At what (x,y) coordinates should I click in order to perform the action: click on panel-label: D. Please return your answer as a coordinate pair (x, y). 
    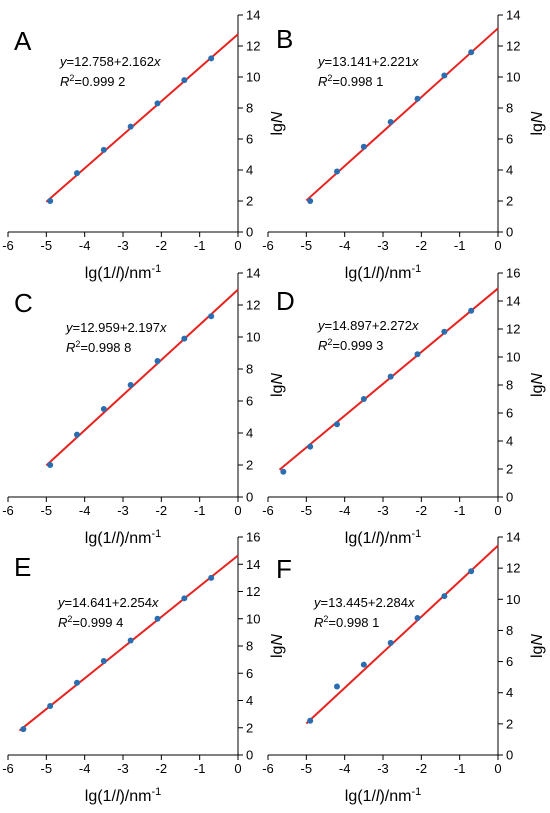
    Looking at the image, I should click on (285, 301).